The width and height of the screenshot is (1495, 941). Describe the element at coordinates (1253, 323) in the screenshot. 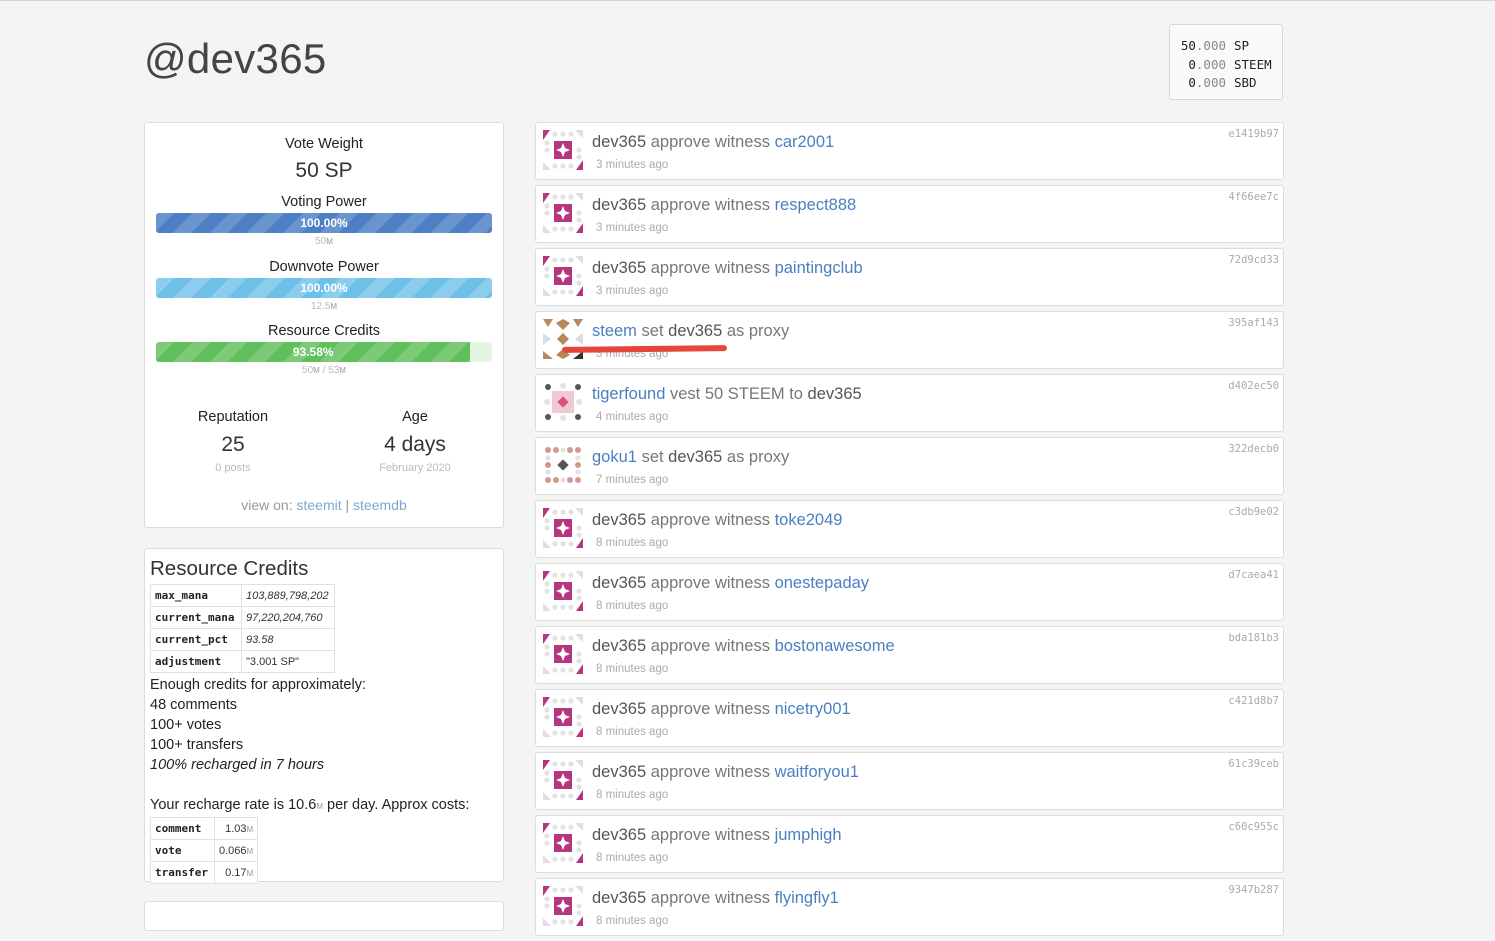

I see `transaction-id: 395af143` at that location.